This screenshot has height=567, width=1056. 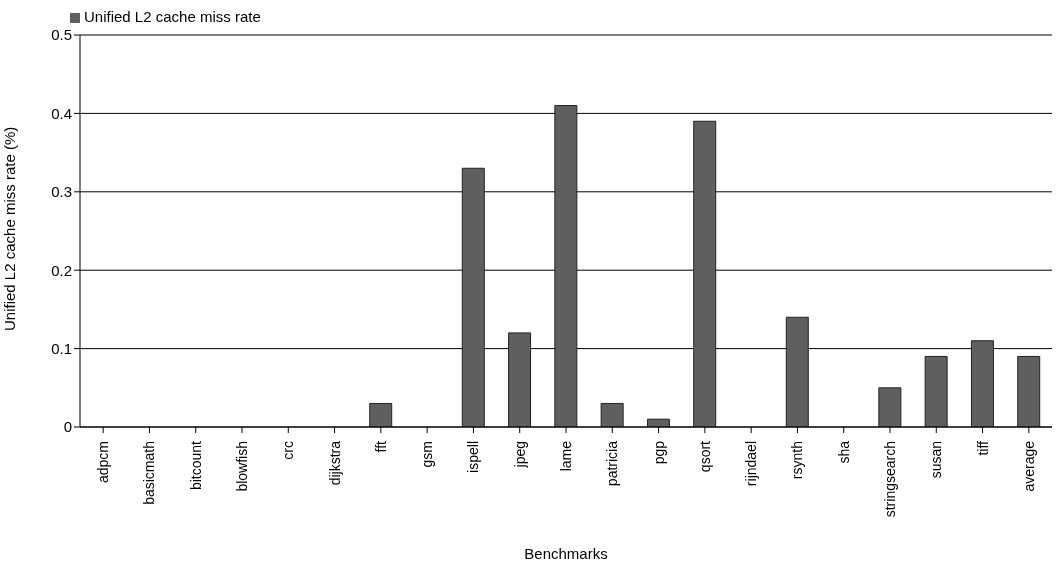 What do you see at coordinates (473, 457) in the screenshot?
I see `x-tick-label: ispell` at bounding box center [473, 457].